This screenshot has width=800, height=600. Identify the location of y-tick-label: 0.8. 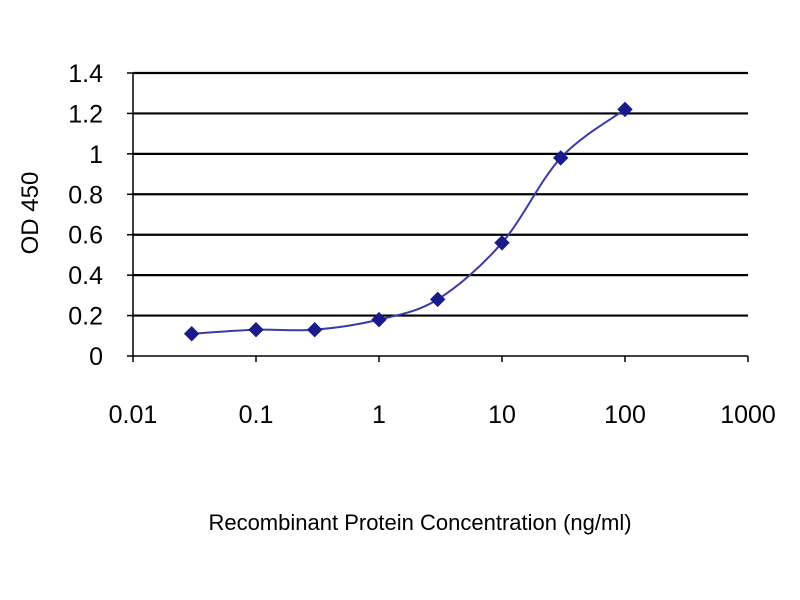
(85, 195).